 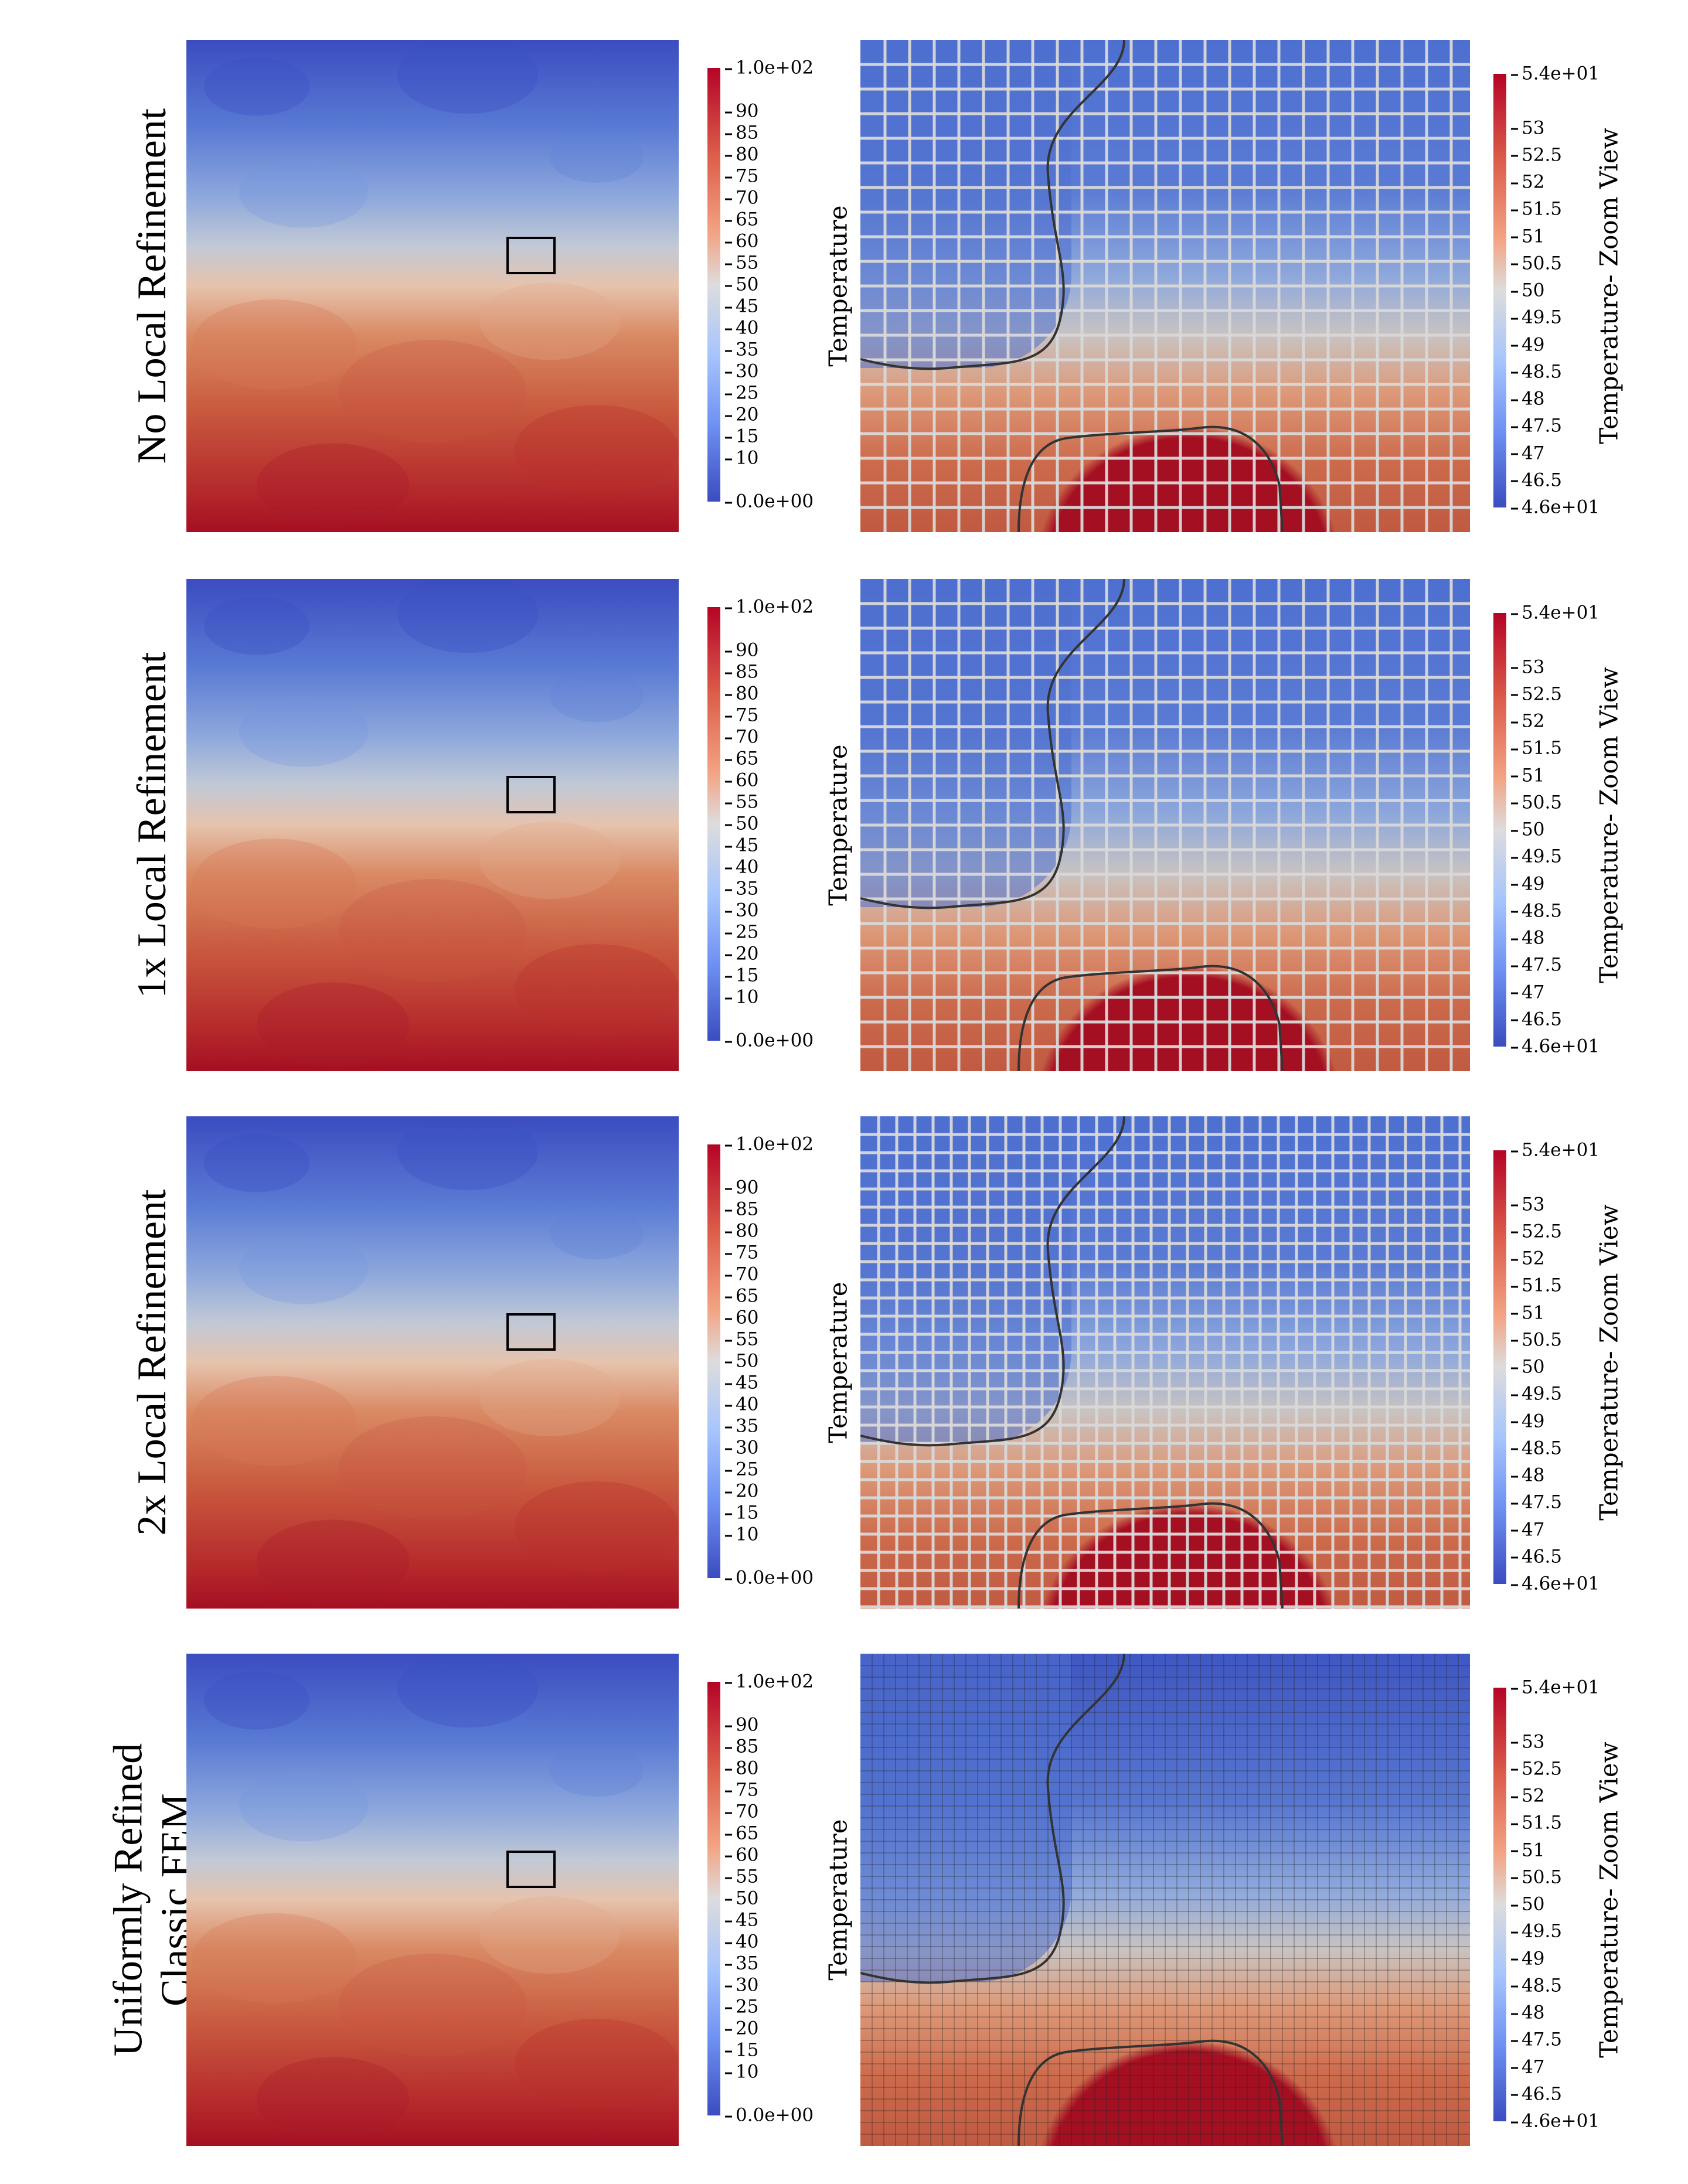 What do you see at coordinates (742, 910) in the screenshot?
I see `field-colorbar-tick: 30` at bounding box center [742, 910].